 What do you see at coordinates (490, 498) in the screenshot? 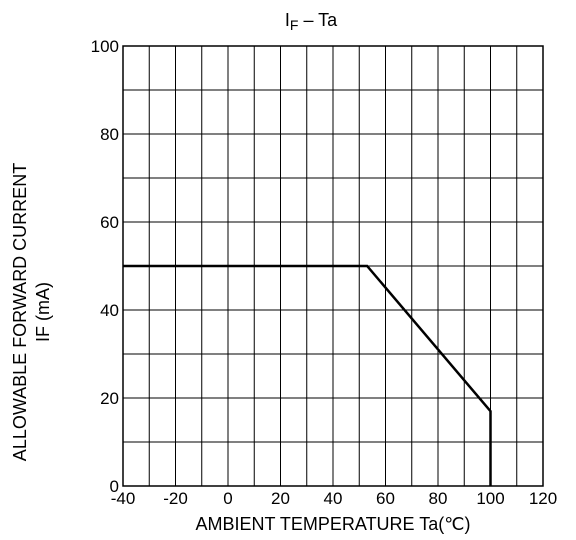
I see `x-tick-label: 100` at bounding box center [490, 498].